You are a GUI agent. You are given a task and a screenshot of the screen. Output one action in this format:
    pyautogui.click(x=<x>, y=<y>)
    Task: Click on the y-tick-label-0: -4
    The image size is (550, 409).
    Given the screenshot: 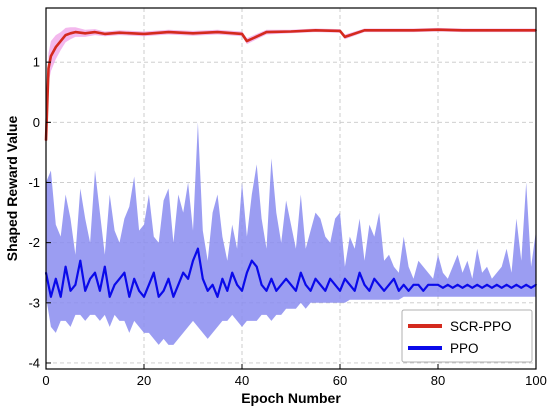 What is the action you would take?
    pyautogui.click(x=34, y=362)
    